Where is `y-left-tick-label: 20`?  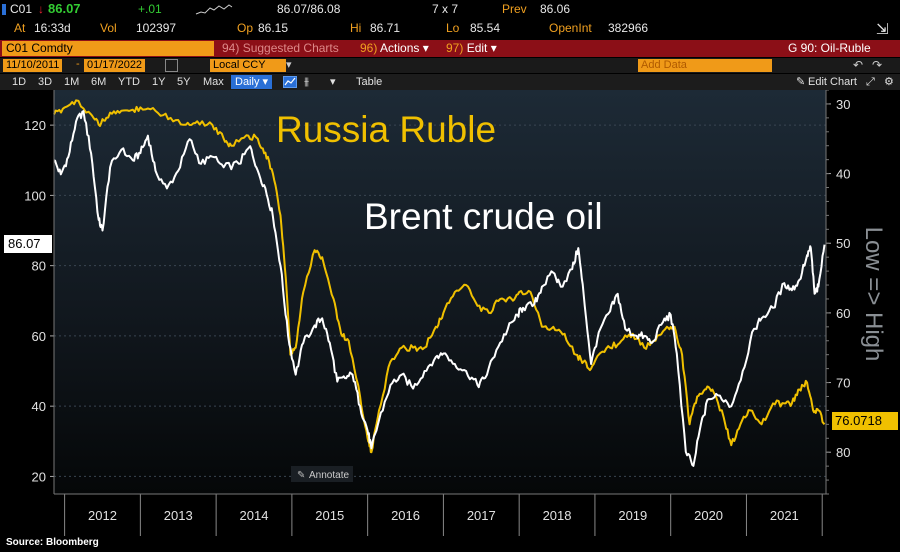
y-left-tick-label: 20 is located at coordinates (39, 476).